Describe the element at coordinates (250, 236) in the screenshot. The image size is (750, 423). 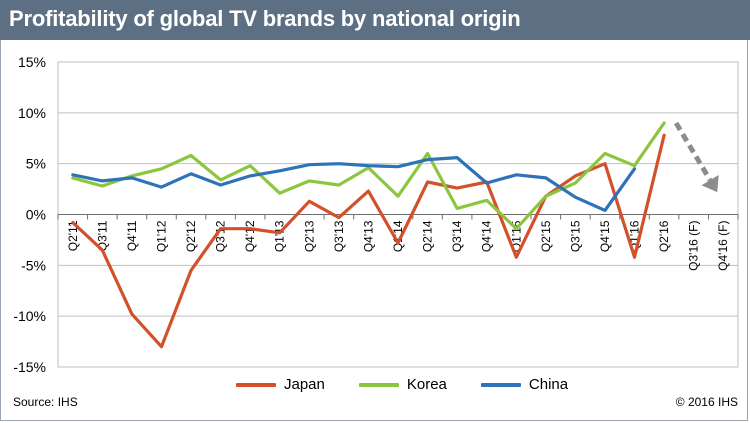
I see `x-tick-label: Q4'12` at that location.